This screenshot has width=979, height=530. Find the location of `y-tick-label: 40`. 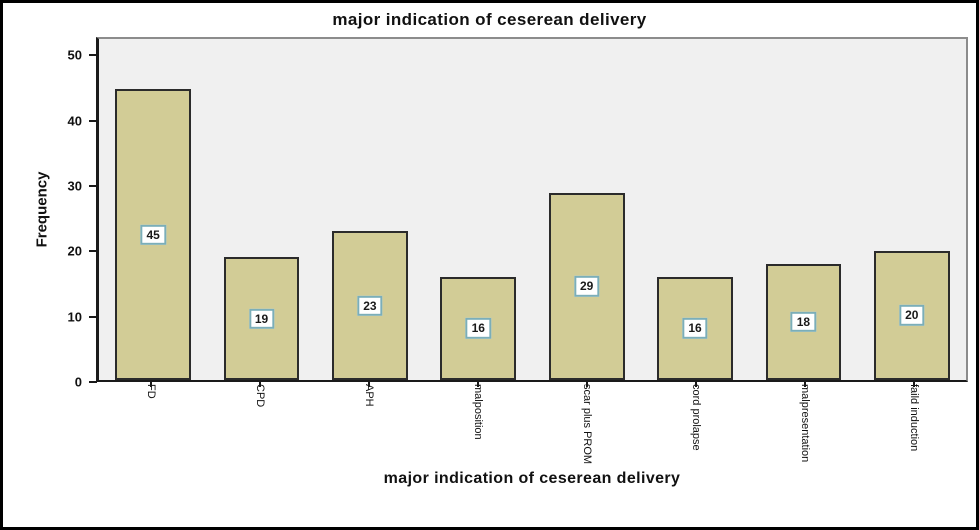

y-tick-label: 40 is located at coordinates (74, 121).